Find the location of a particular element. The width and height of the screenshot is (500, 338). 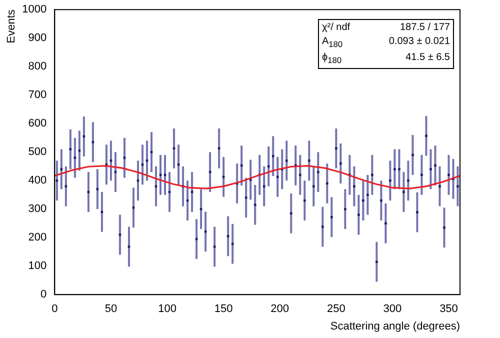

y-tick-label: 200 is located at coordinates (37, 238).